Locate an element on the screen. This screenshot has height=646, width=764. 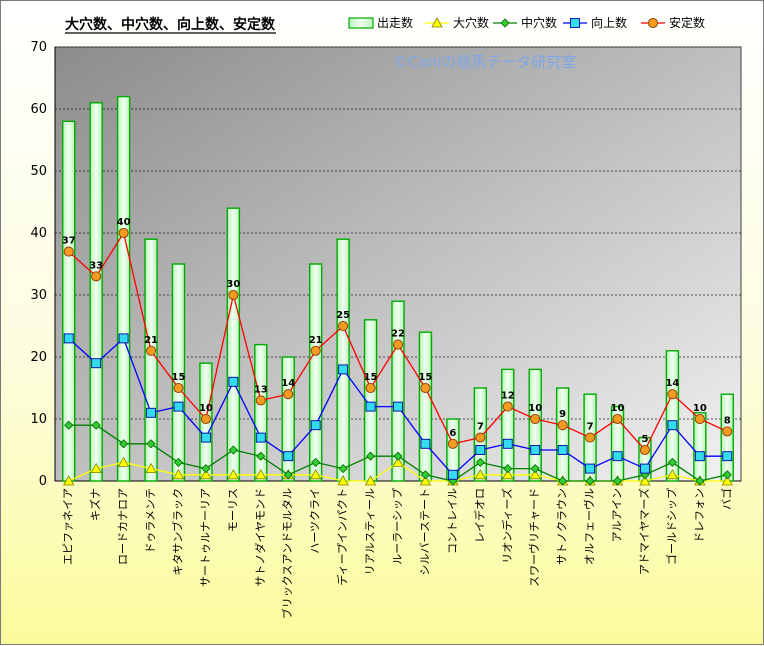
x-tick-label: ディープインパクト is located at coordinates (342, 537).